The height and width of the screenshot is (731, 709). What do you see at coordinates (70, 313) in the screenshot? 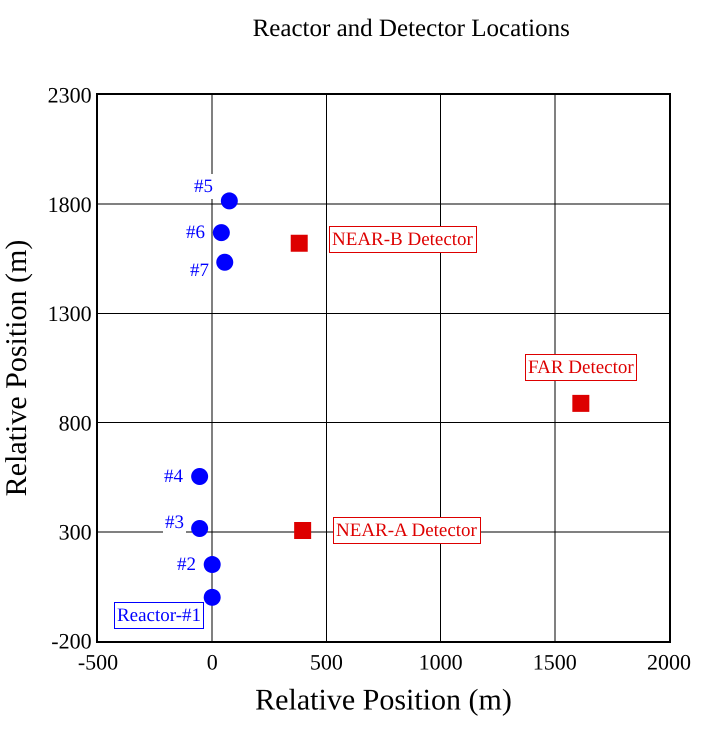
I see `y-tick-label: 1300` at bounding box center [70, 313].